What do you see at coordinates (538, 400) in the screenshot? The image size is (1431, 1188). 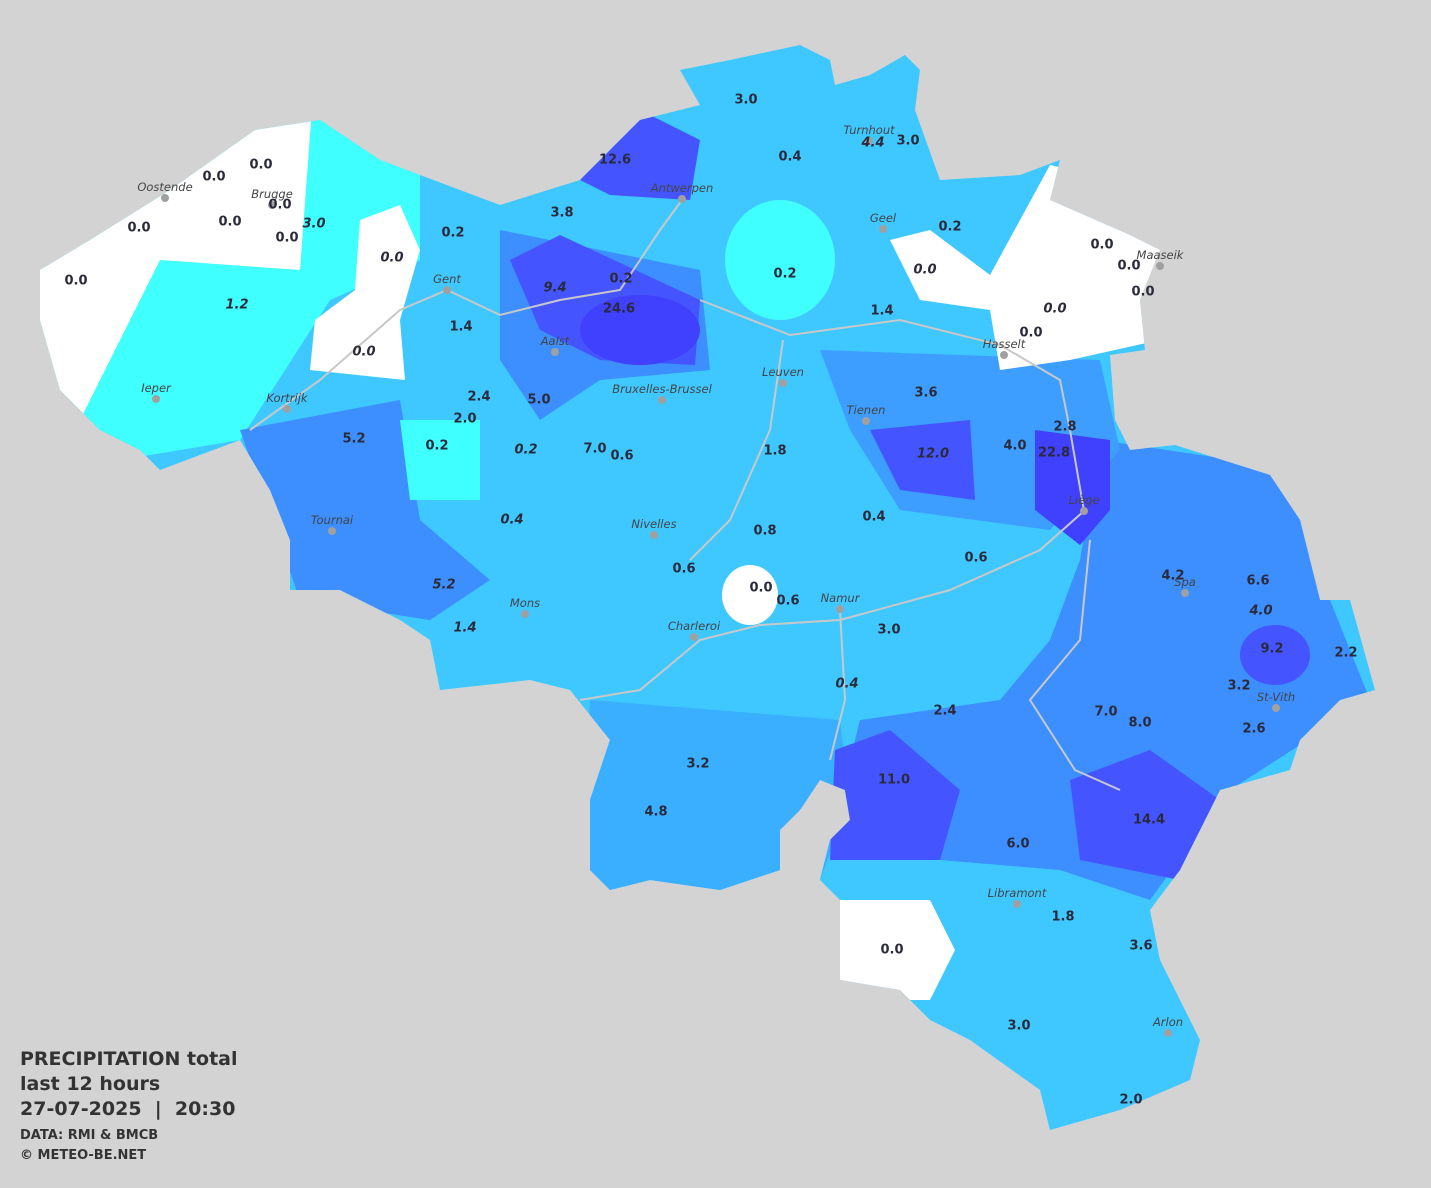 I see `reading: 5.0` at bounding box center [538, 400].